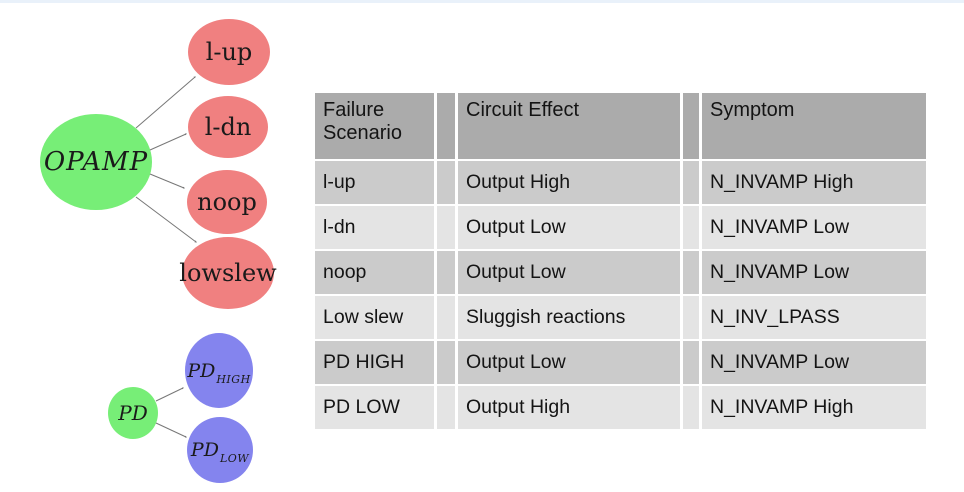 The height and width of the screenshot is (492, 964). I want to click on col-header-circuit-effect: Circuit Effect, so click(569, 126).